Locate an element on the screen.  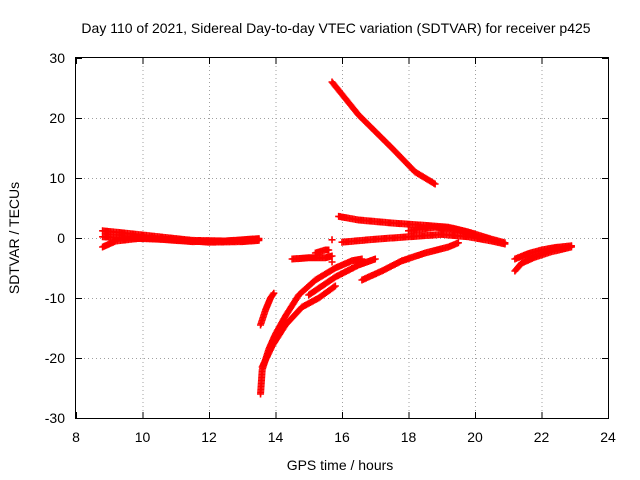
x-tick-label: 20 is located at coordinates (475, 437).